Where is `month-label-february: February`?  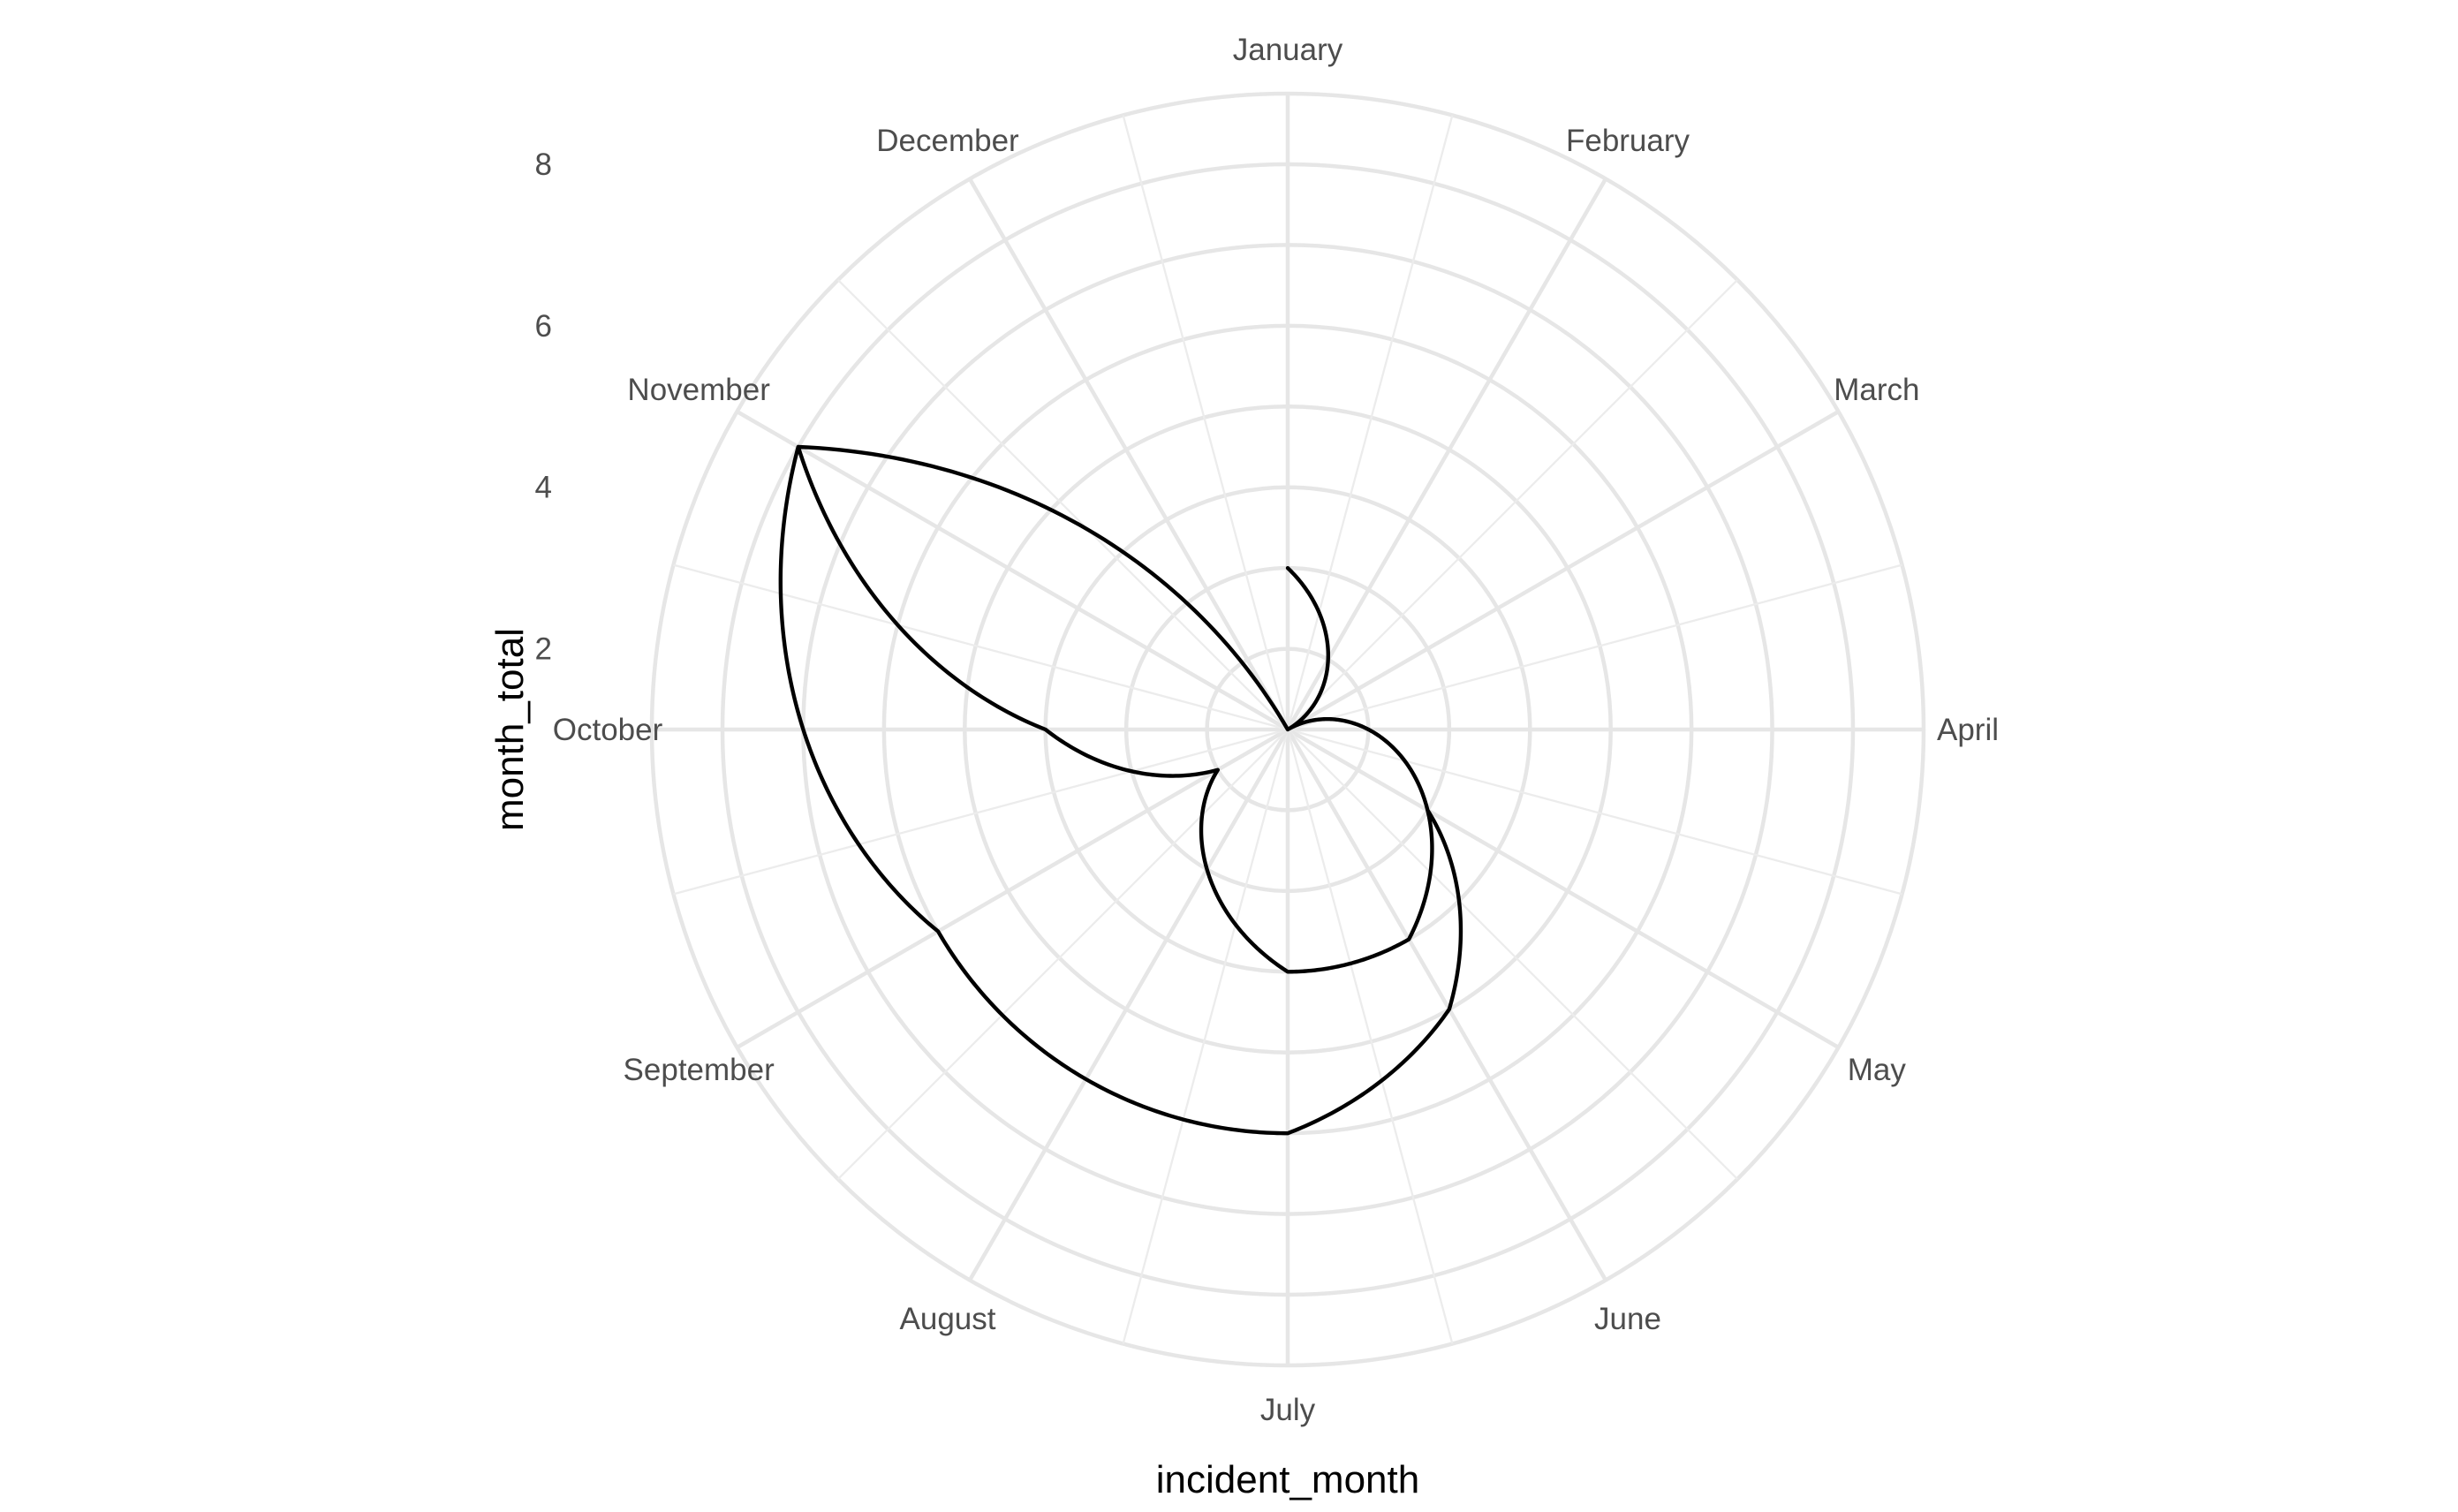 month-label-february: February is located at coordinates (1628, 141).